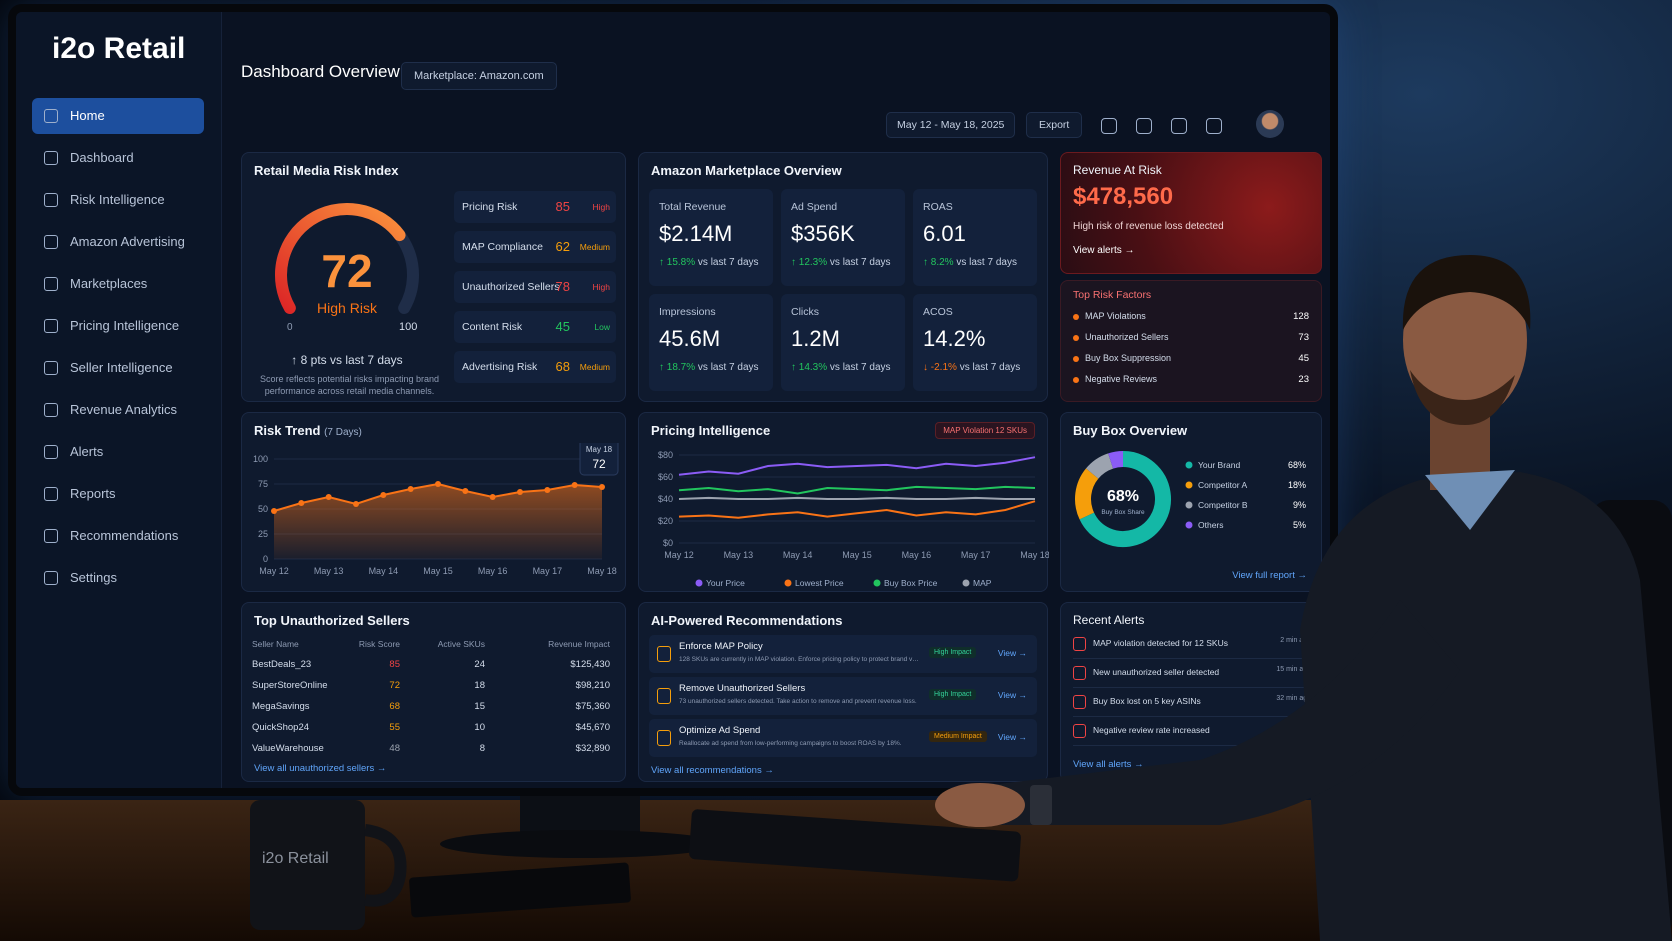 The height and width of the screenshot is (941, 1672). Describe the element at coordinates (1156, 672) in the screenshot. I see `alert-text: New unauthorized seller detected` at that location.